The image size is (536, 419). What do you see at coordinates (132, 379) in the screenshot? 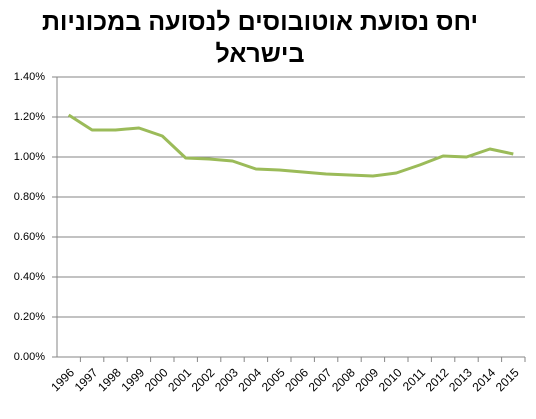
I see `x-tick-label: 1999` at bounding box center [132, 379].